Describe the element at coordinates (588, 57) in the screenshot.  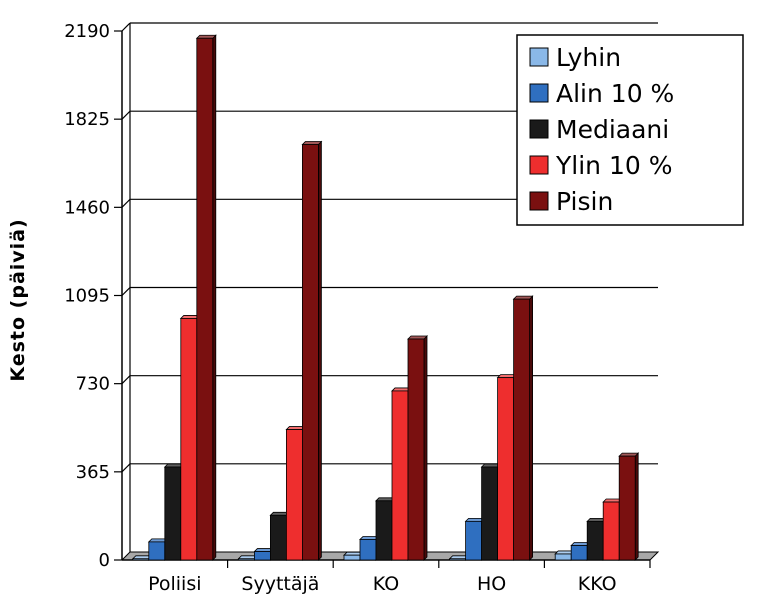
I see `legend-label: Lyhin` at that location.